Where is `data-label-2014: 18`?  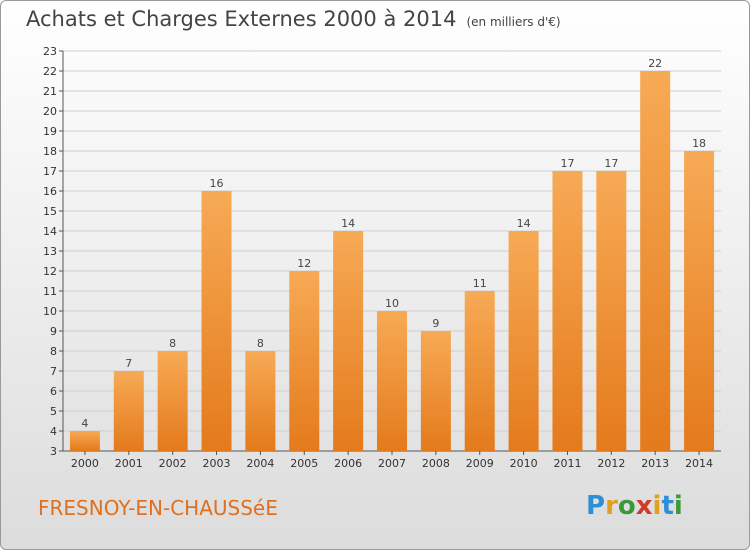
data-label-2014: 18 is located at coordinates (699, 143).